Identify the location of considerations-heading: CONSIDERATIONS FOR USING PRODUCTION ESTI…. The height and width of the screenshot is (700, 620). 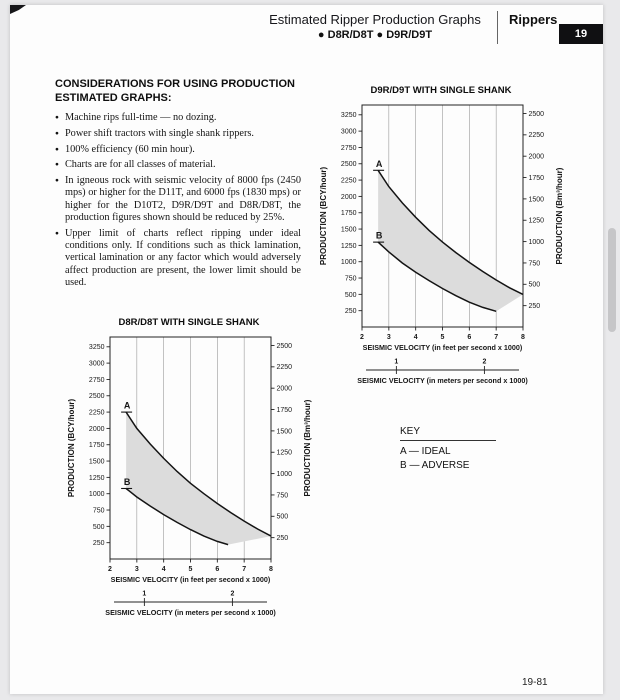
(175, 91).